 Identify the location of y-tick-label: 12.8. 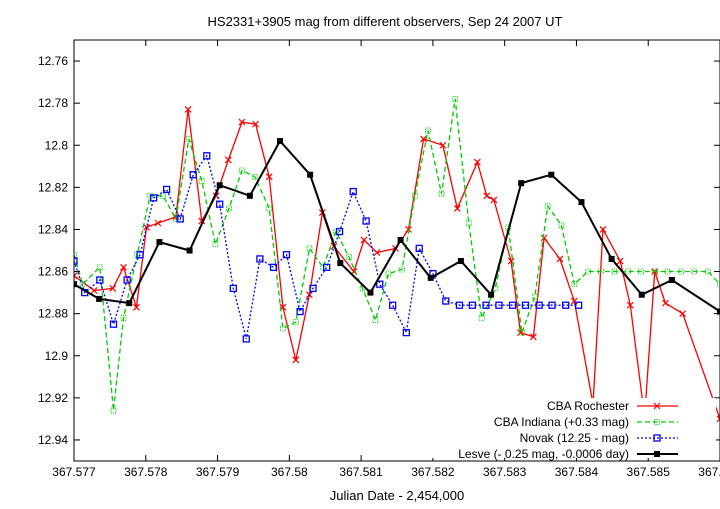
(57, 145).